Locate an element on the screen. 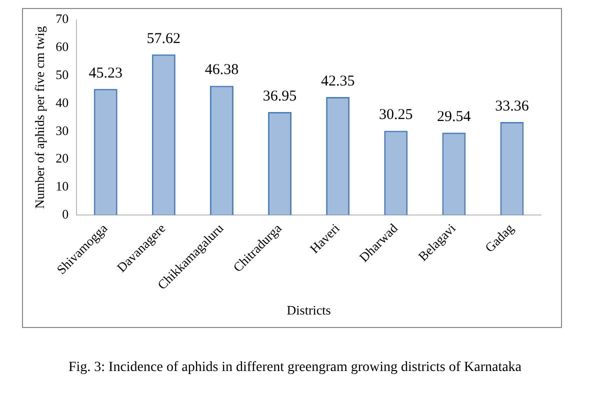 The image size is (590, 394). y-tick-label: 50 is located at coordinates (62, 74).